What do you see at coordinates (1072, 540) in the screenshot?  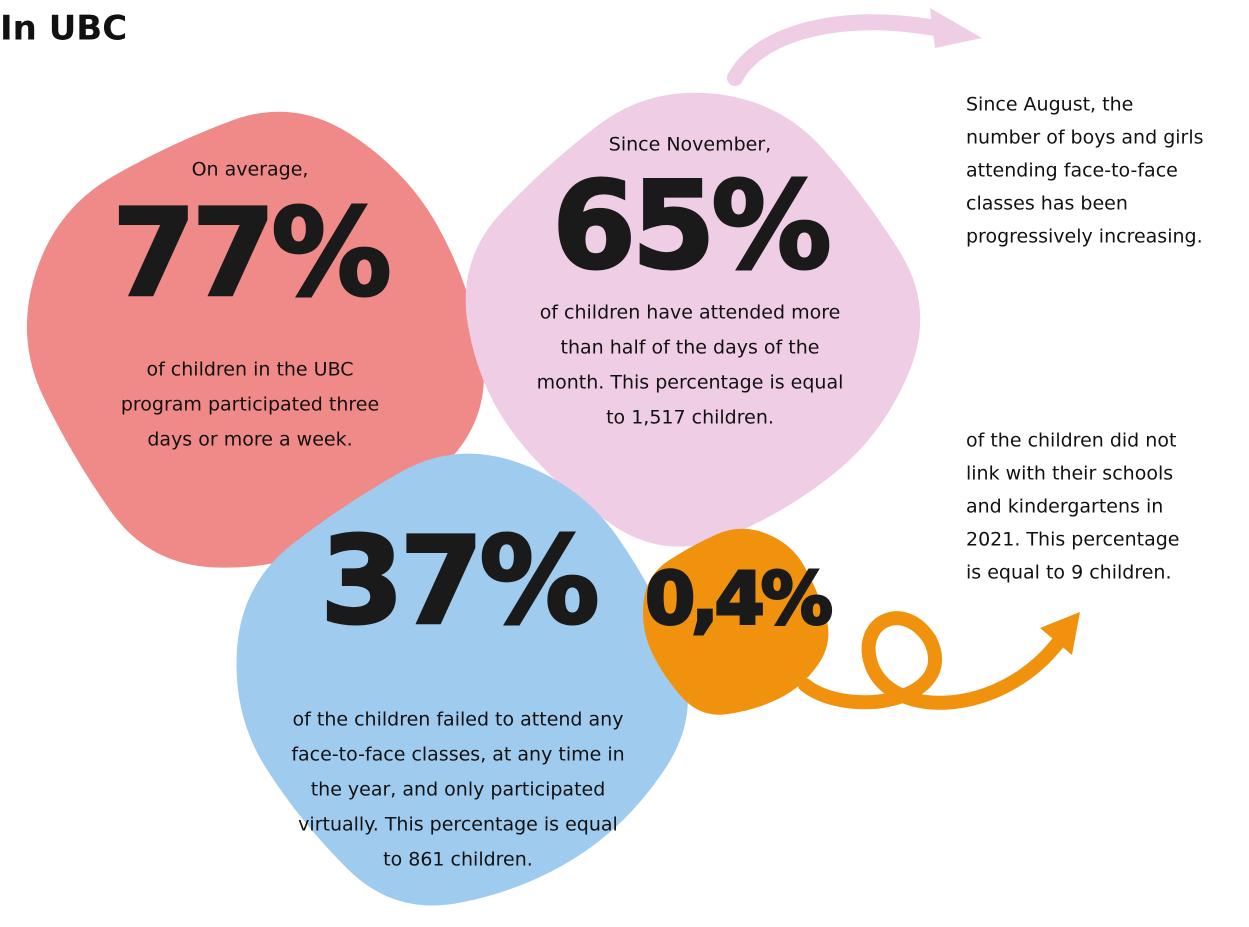 I see `note: 2021. This percentage` at bounding box center [1072, 540].